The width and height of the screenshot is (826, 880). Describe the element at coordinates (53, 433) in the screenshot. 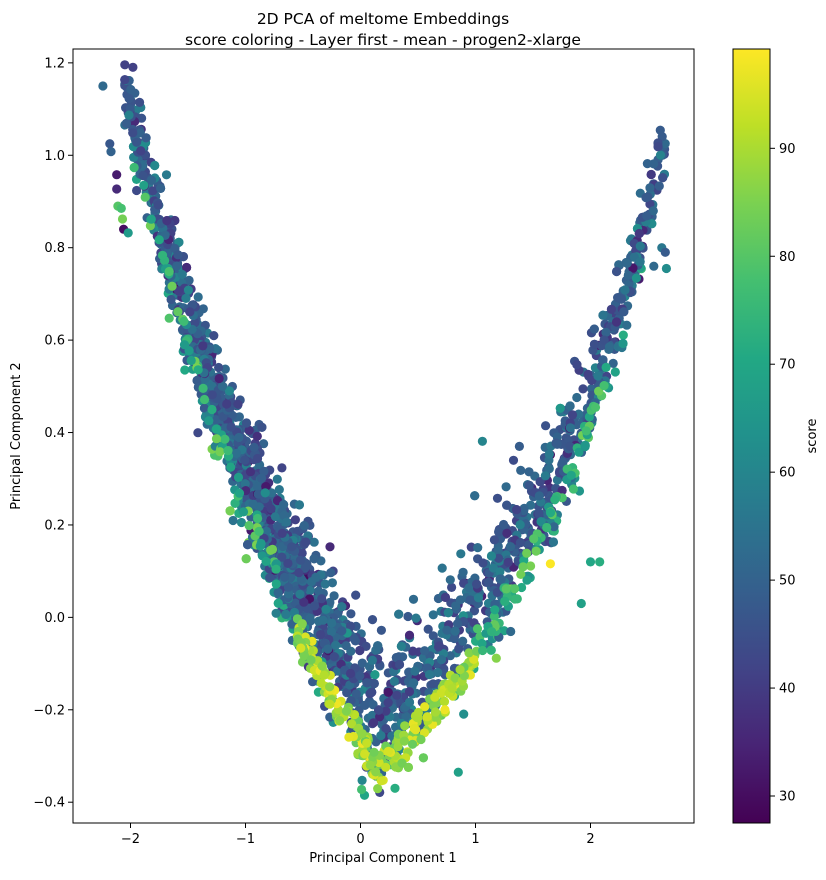

I see `y-axis-ticks: −0.4 −0.2 0.0 0.2 0.4 0.6 0.8 1.0 1.2` at that location.